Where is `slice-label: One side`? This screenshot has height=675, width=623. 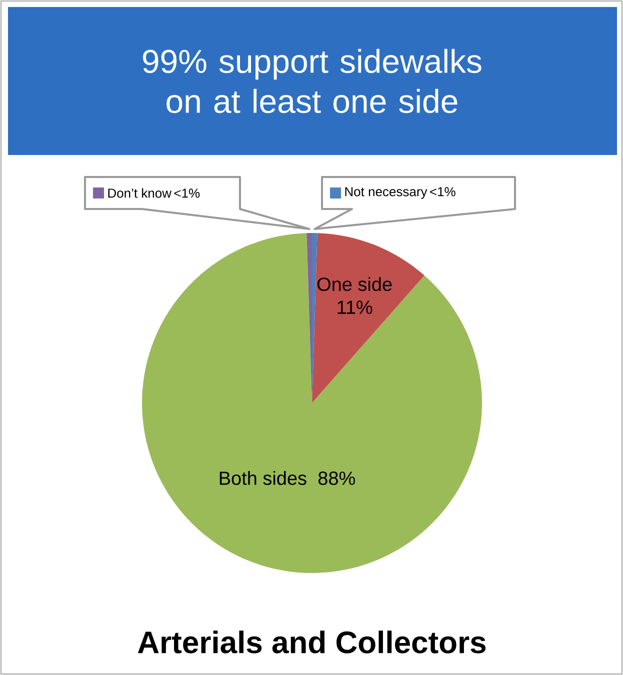 slice-label: One side is located at coordinates (354, 284).